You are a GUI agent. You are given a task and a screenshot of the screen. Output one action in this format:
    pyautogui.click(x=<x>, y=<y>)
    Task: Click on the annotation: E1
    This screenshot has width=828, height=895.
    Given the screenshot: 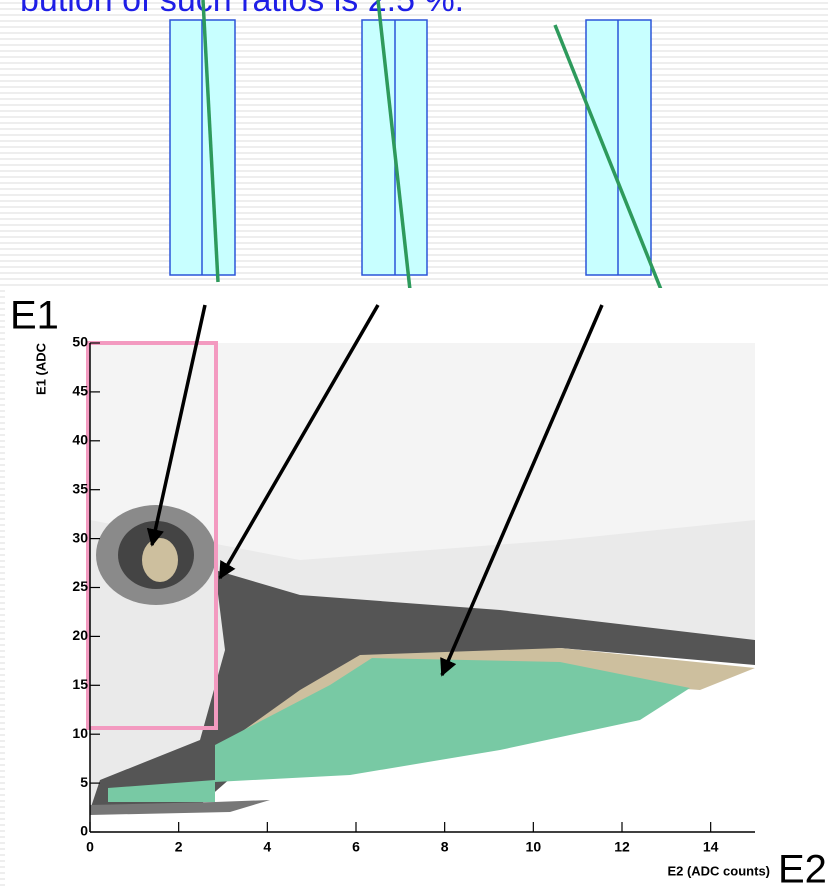 What is the action you would take?
    pyautogui.click(x=34, y=316)
    